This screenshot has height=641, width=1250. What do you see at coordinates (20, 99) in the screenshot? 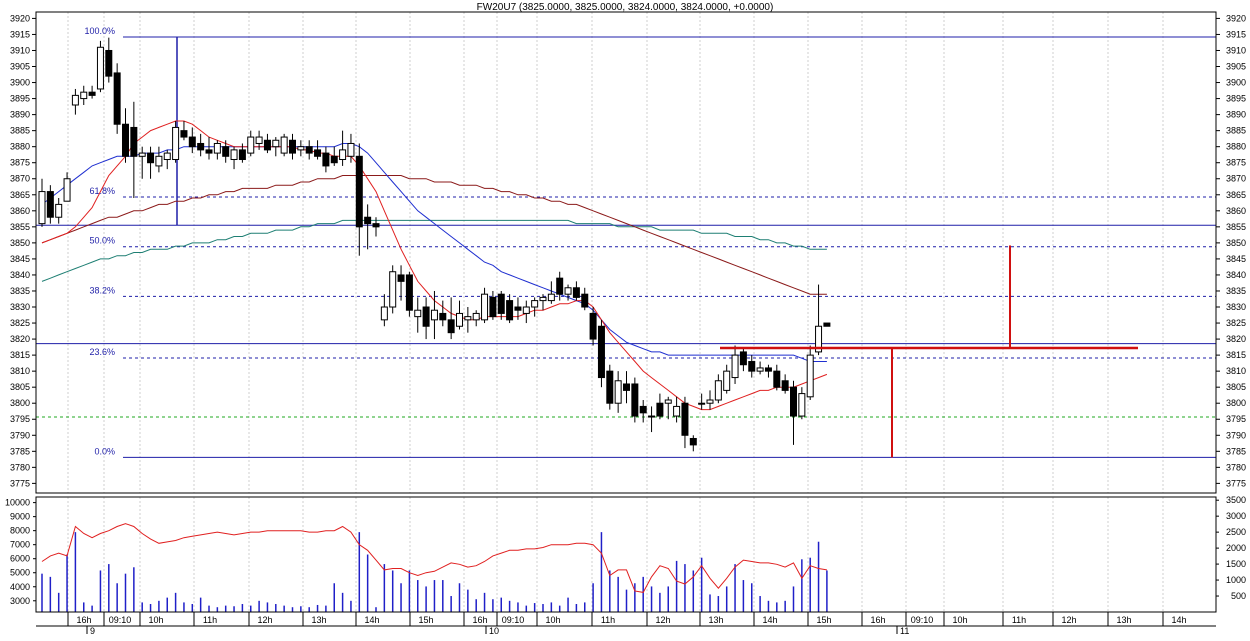
I see `price-label-left: 3895` at bounding box center [20, 99].